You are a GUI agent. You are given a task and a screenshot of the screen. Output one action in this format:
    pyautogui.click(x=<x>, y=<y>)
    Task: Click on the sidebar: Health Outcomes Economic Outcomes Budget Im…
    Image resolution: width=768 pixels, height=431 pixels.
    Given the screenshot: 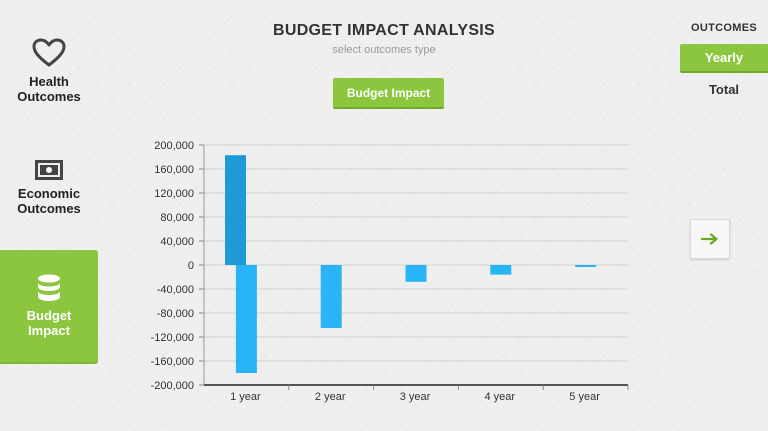 What is the action you would take?
    pyautogui.click(x=49, y=215)
    